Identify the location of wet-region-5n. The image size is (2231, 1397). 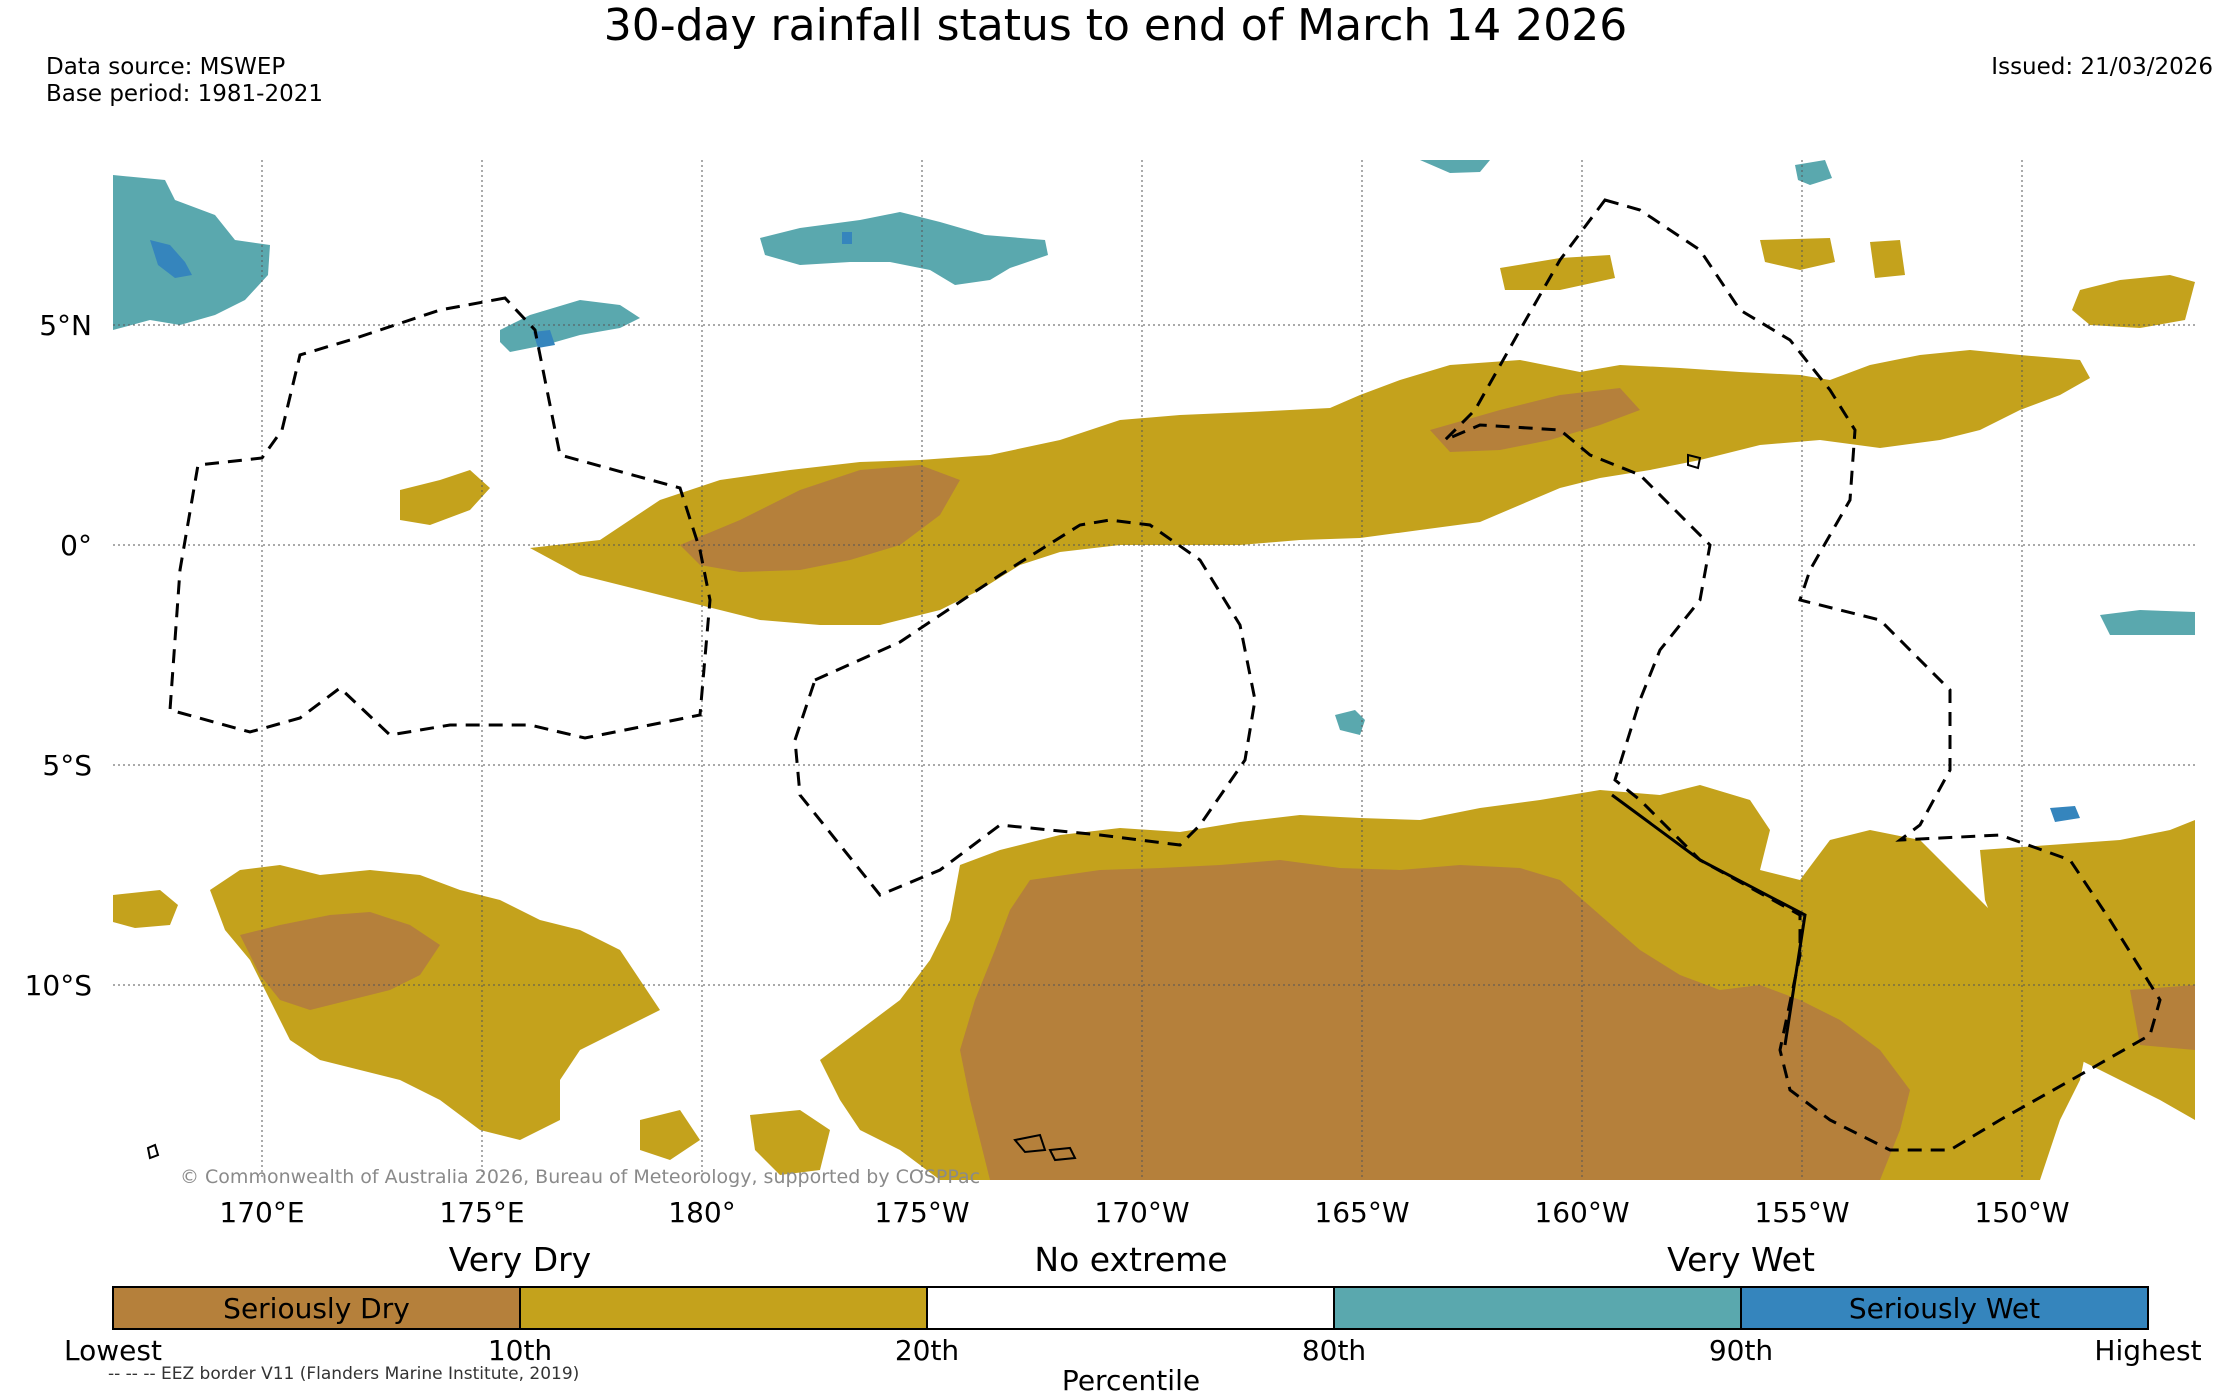
(570, 326).